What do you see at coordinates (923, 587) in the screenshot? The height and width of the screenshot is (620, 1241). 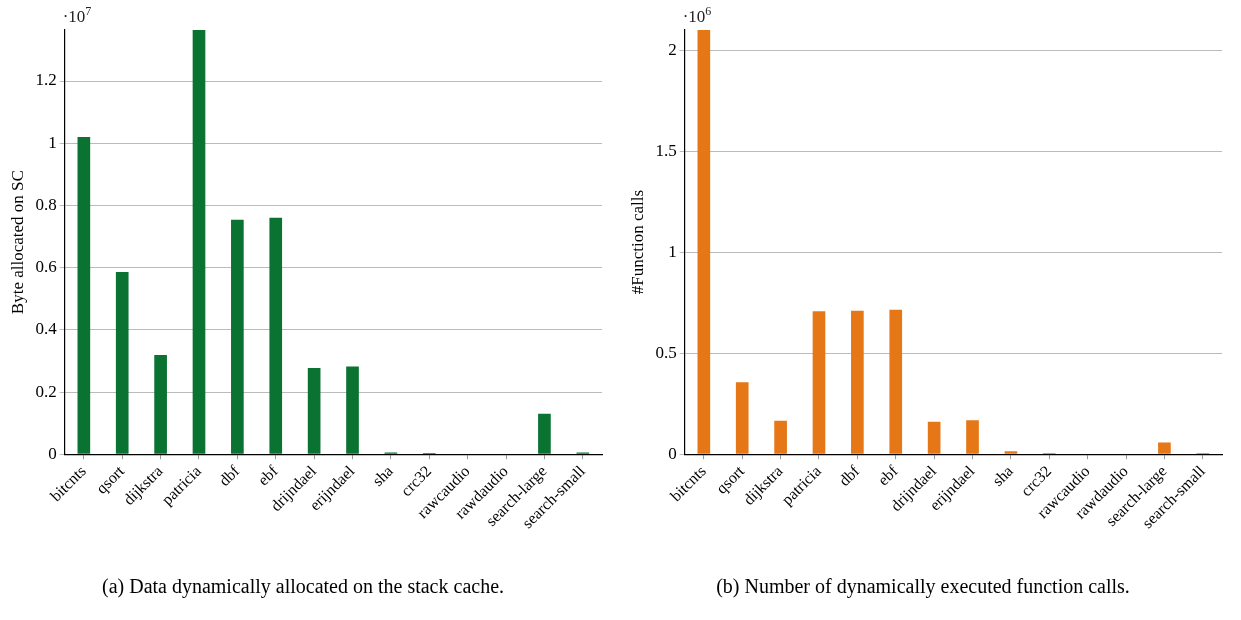 I see `text: (b) Number of dynamically executed function calls.` at bounding box center [923, 587].